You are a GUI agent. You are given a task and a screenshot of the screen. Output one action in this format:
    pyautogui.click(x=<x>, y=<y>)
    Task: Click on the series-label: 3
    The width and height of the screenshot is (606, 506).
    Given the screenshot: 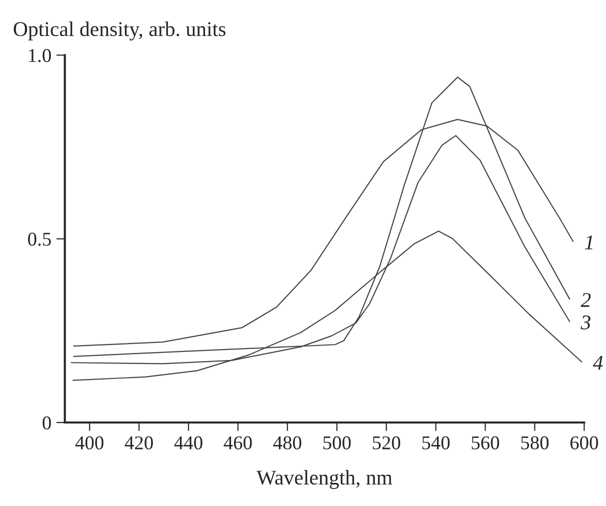 What is the action you would take?
    pyautogui.click(x=585, y=322)
    